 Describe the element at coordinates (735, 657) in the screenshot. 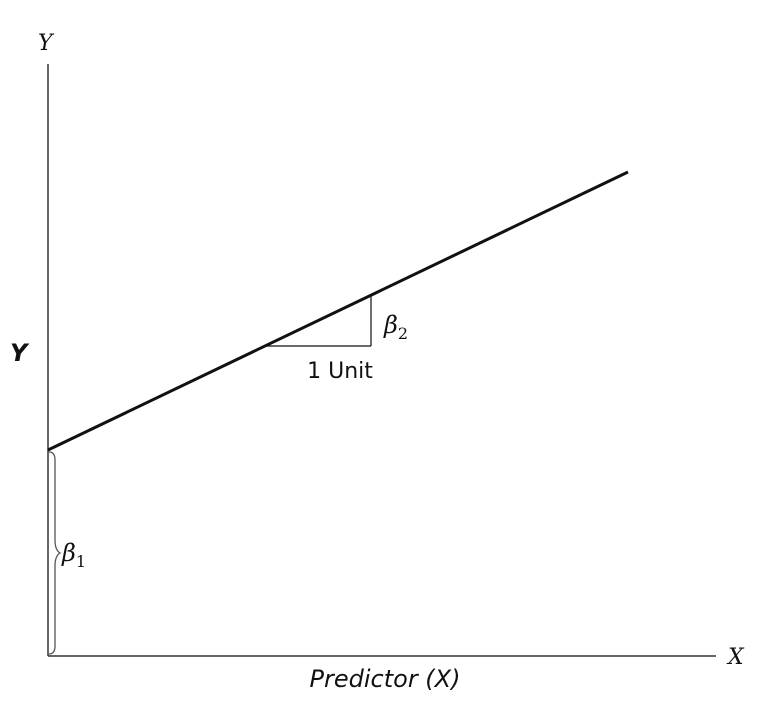

I see `x-axis-end-label: X` at that location.